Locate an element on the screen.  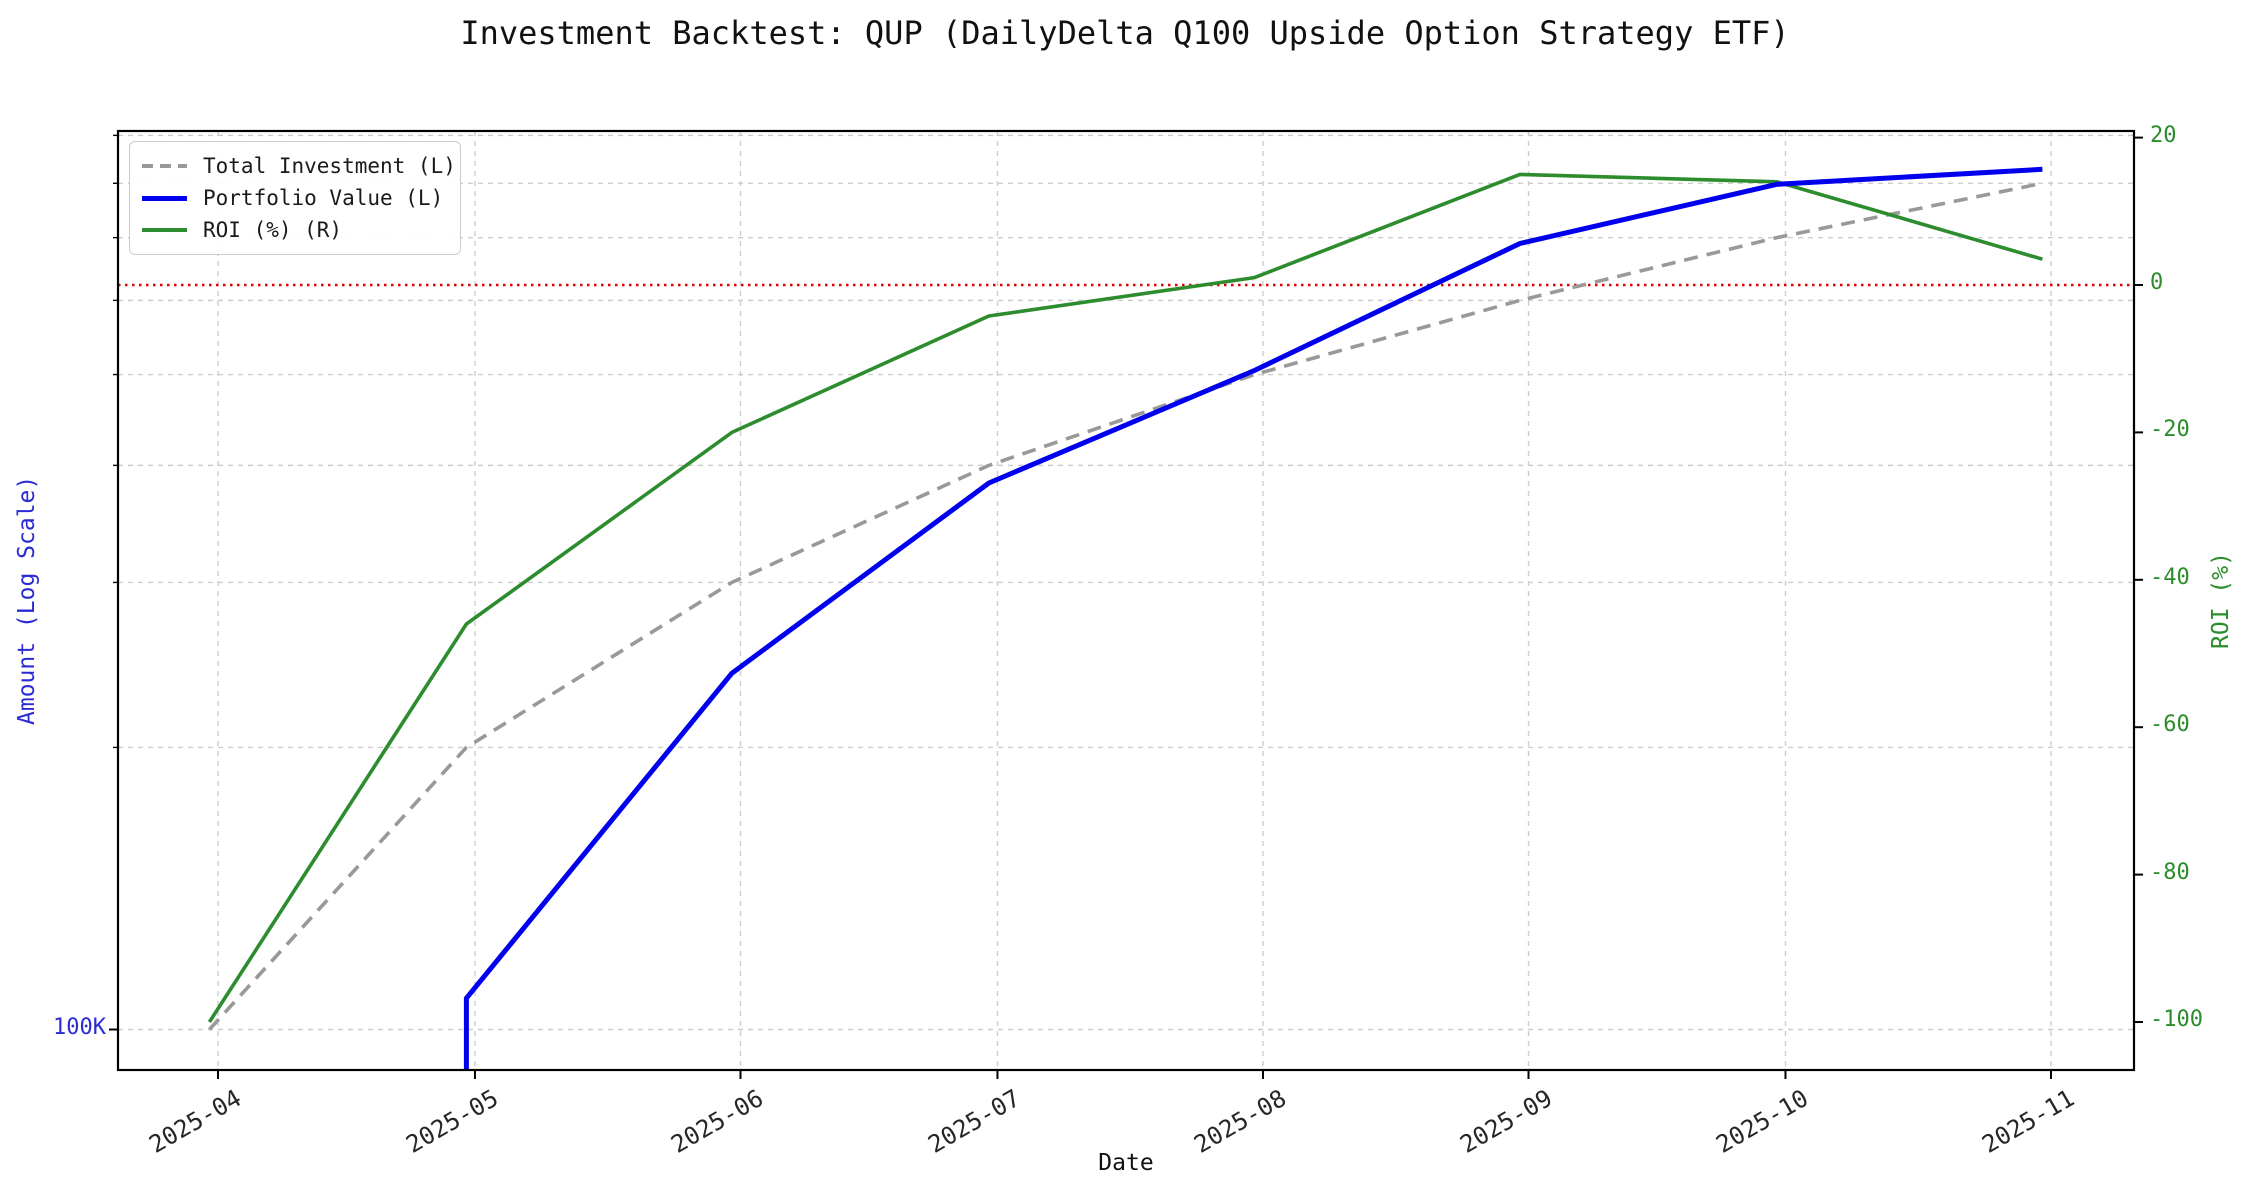
legend-item-portfolio-value: Portfolio Value (L) is located at coordinates (301, 198).